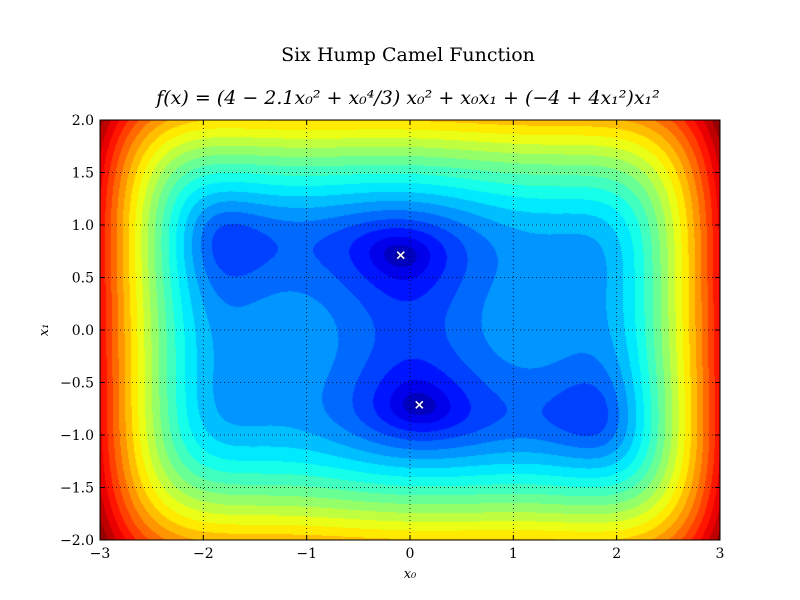  I want to click on x-tick-label: 1, so click(513, 554).